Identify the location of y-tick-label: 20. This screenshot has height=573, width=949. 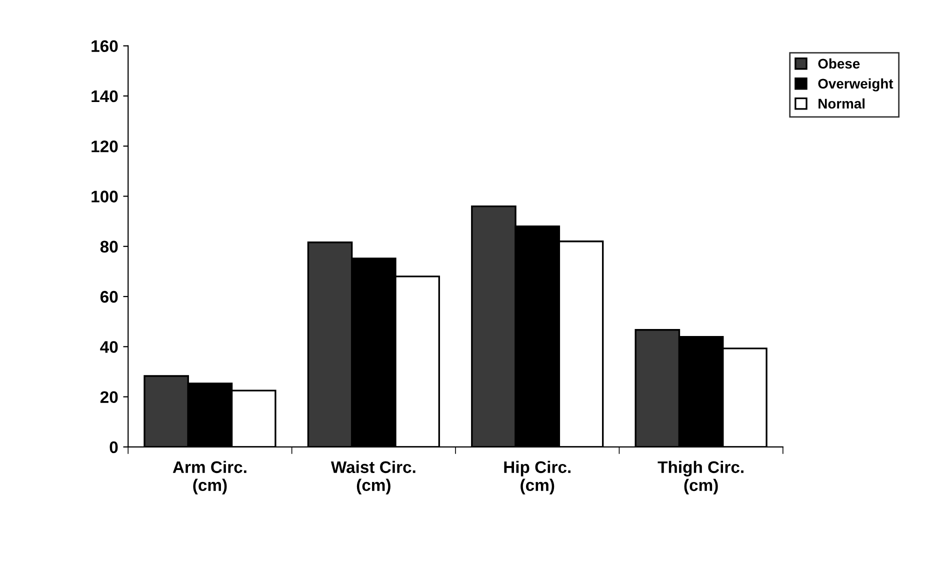
(109, 397).